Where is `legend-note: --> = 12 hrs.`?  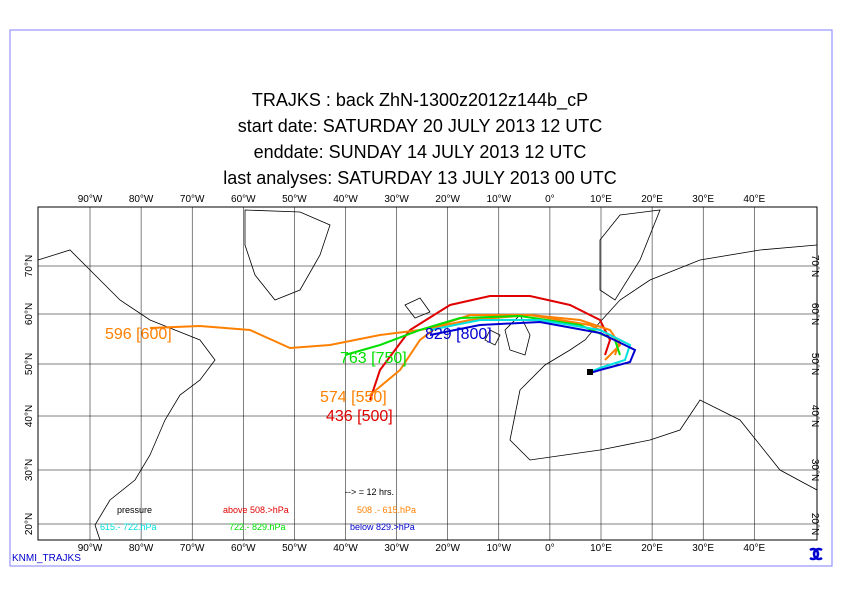
legend-note: --> = 12 hrs. is located at coordinates (369, 492).